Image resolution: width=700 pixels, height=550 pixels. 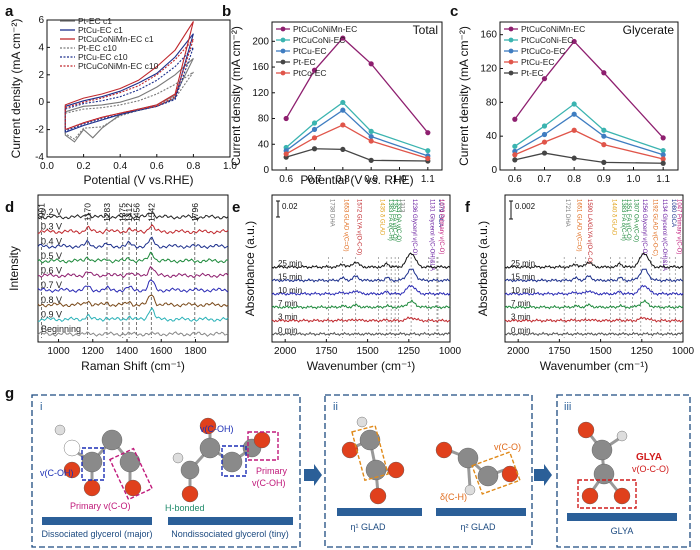 I want to click on legend-label: PtCuCo-EC, so click(x=543, y=51).